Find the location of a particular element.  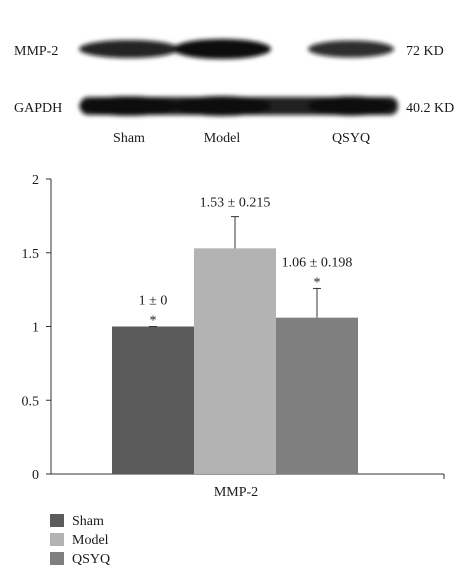

blot-row-label: GAPDH is located at coordinates (38, 108).